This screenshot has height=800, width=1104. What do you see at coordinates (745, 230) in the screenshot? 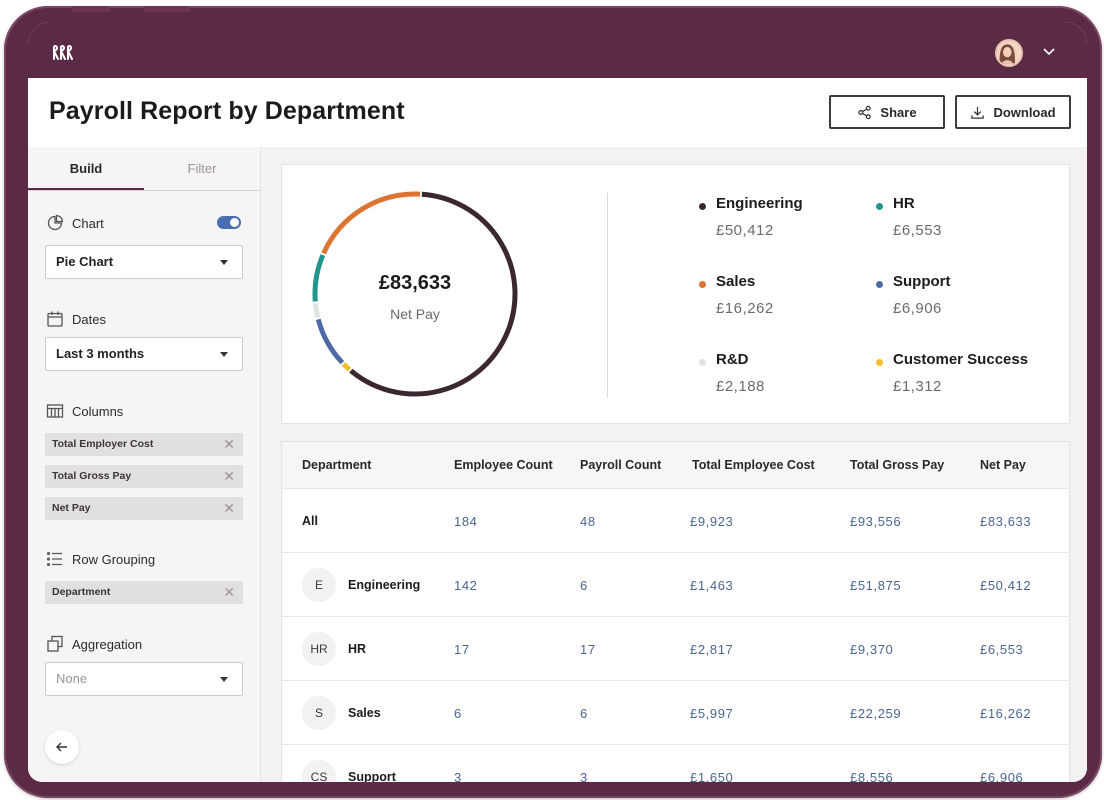
I see `legend-value: £50,412` at bounding box center [745, 230].